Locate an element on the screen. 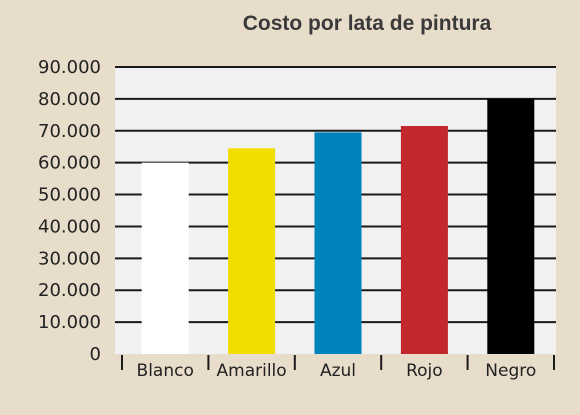 The width and height of the screenshot is (580, 415). category-label: Negro is located at coordinates (510, 371).